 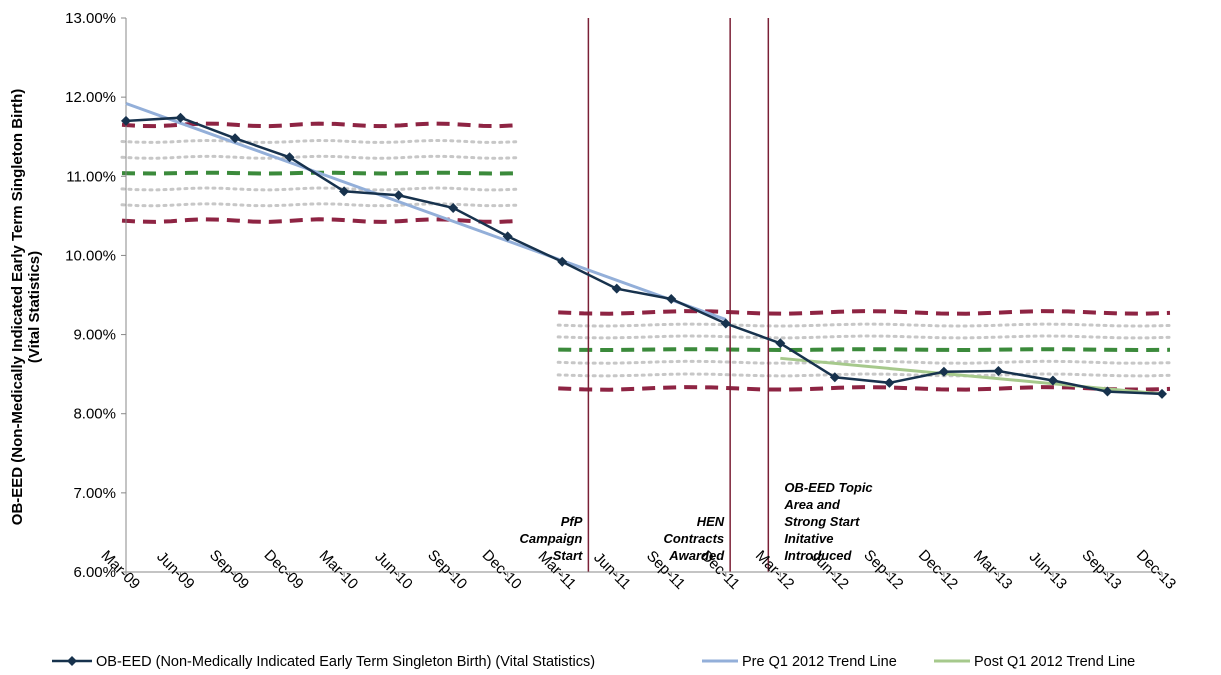 I want to click on x-tick-label-9: Jun-11, so click(x=612, y=571).